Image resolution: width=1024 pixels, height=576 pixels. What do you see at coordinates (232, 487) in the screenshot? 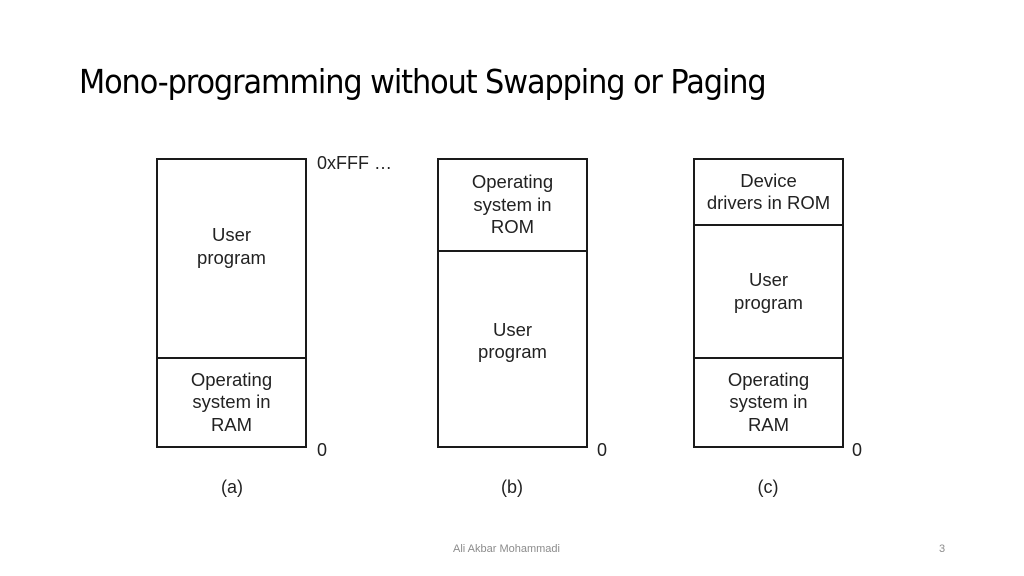
I see `caption-a: (a)` at bounding box center [232, 487].